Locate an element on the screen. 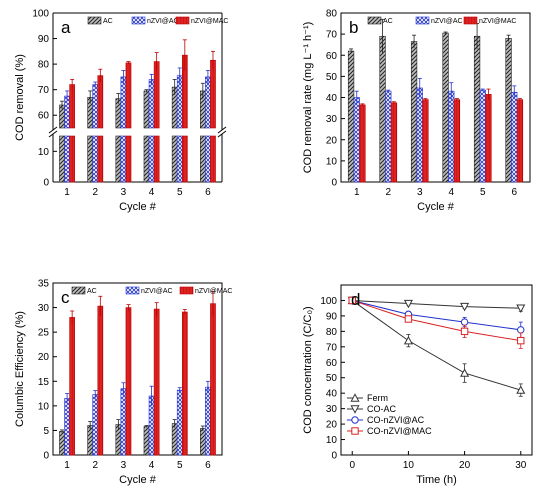  y-axis-label: COD removal (%) is located at coordinates (20, 97).